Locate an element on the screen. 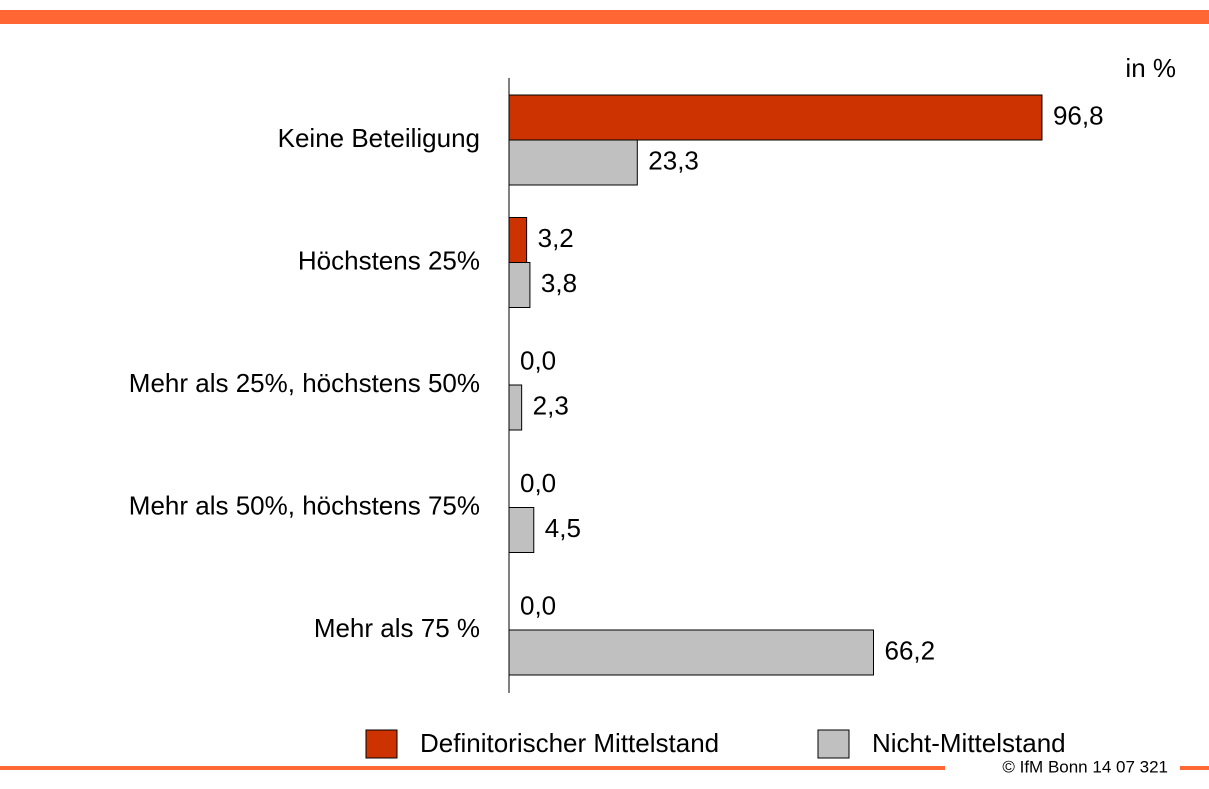  value-label: 4,5 is located at coordinates (563, 528).